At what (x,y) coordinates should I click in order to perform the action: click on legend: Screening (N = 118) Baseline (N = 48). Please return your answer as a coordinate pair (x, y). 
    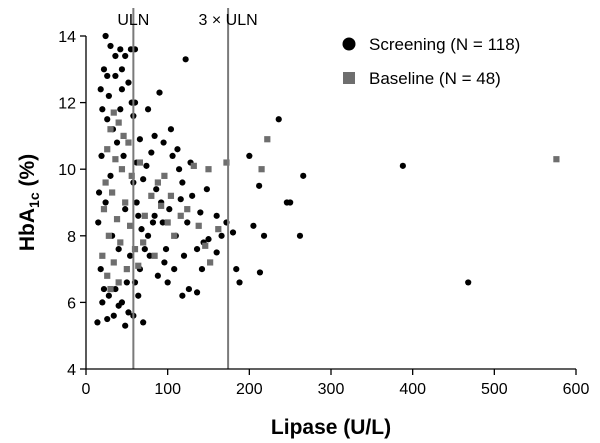
    Looking at the image, I should click on (431, 61).